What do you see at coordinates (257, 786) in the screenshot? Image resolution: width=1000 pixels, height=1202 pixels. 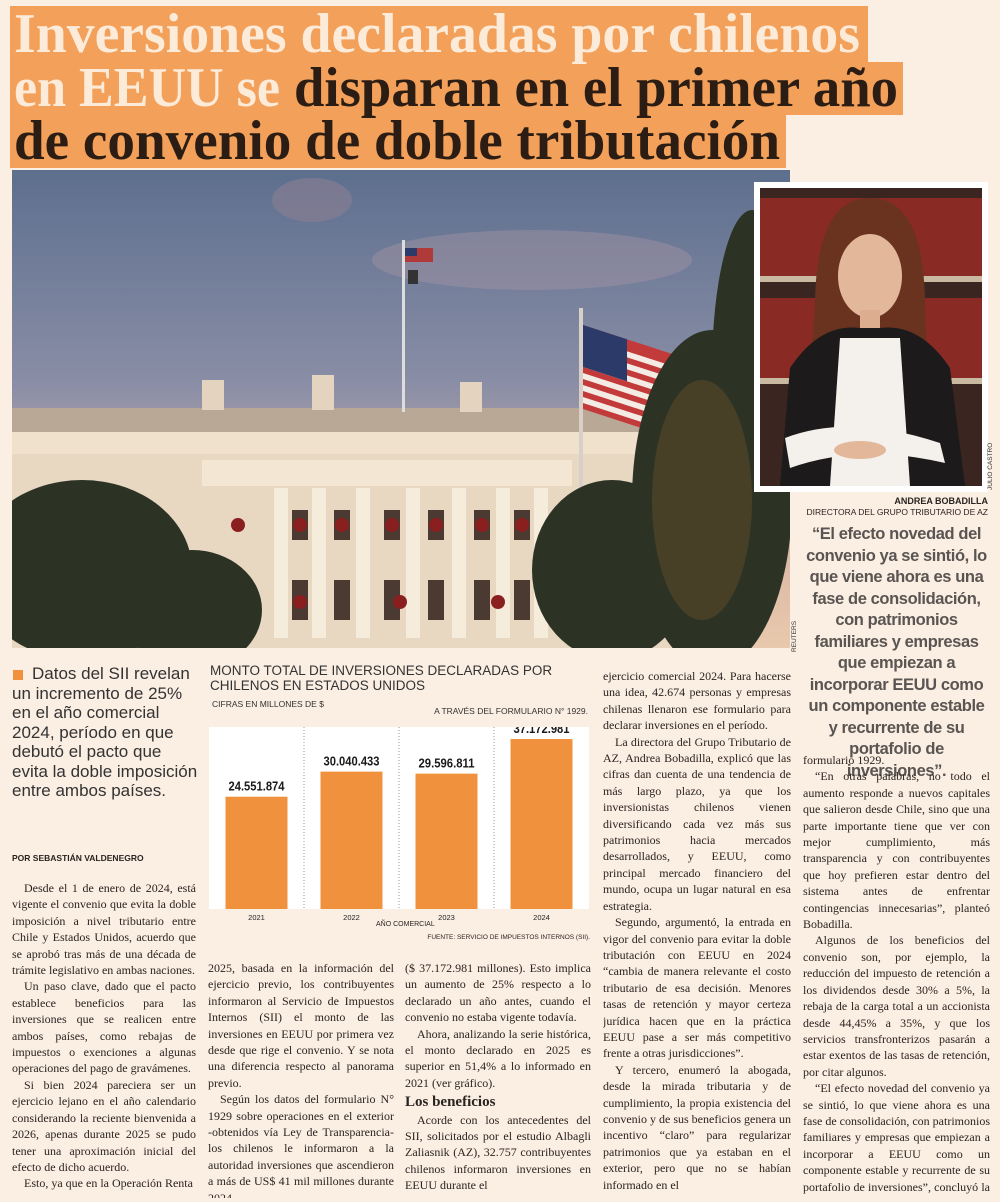 I see `value-label: 24.551.874` at bounding box center [257, 786].